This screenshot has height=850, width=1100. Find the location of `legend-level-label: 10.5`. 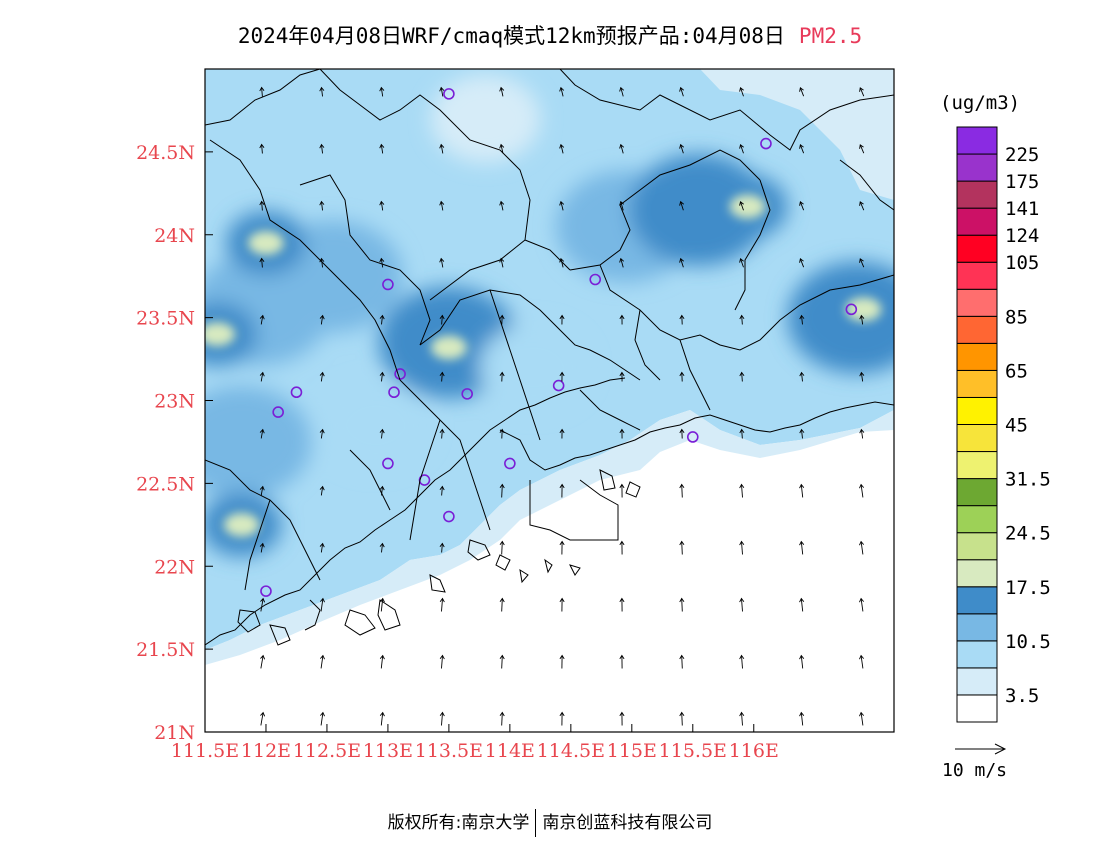

legend-level-label: 10.5 is located at coordinates (1028, 642).